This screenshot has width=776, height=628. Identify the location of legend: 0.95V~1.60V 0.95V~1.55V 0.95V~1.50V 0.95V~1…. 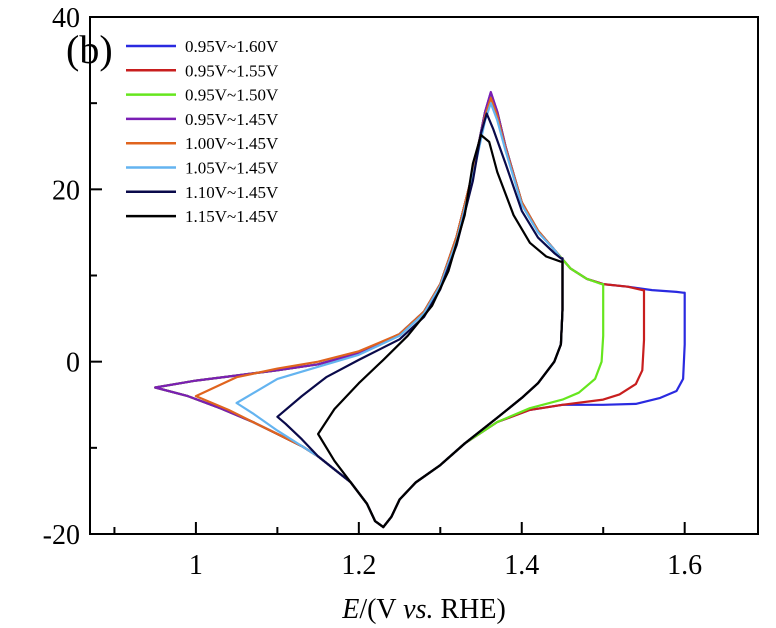
(202, 131).